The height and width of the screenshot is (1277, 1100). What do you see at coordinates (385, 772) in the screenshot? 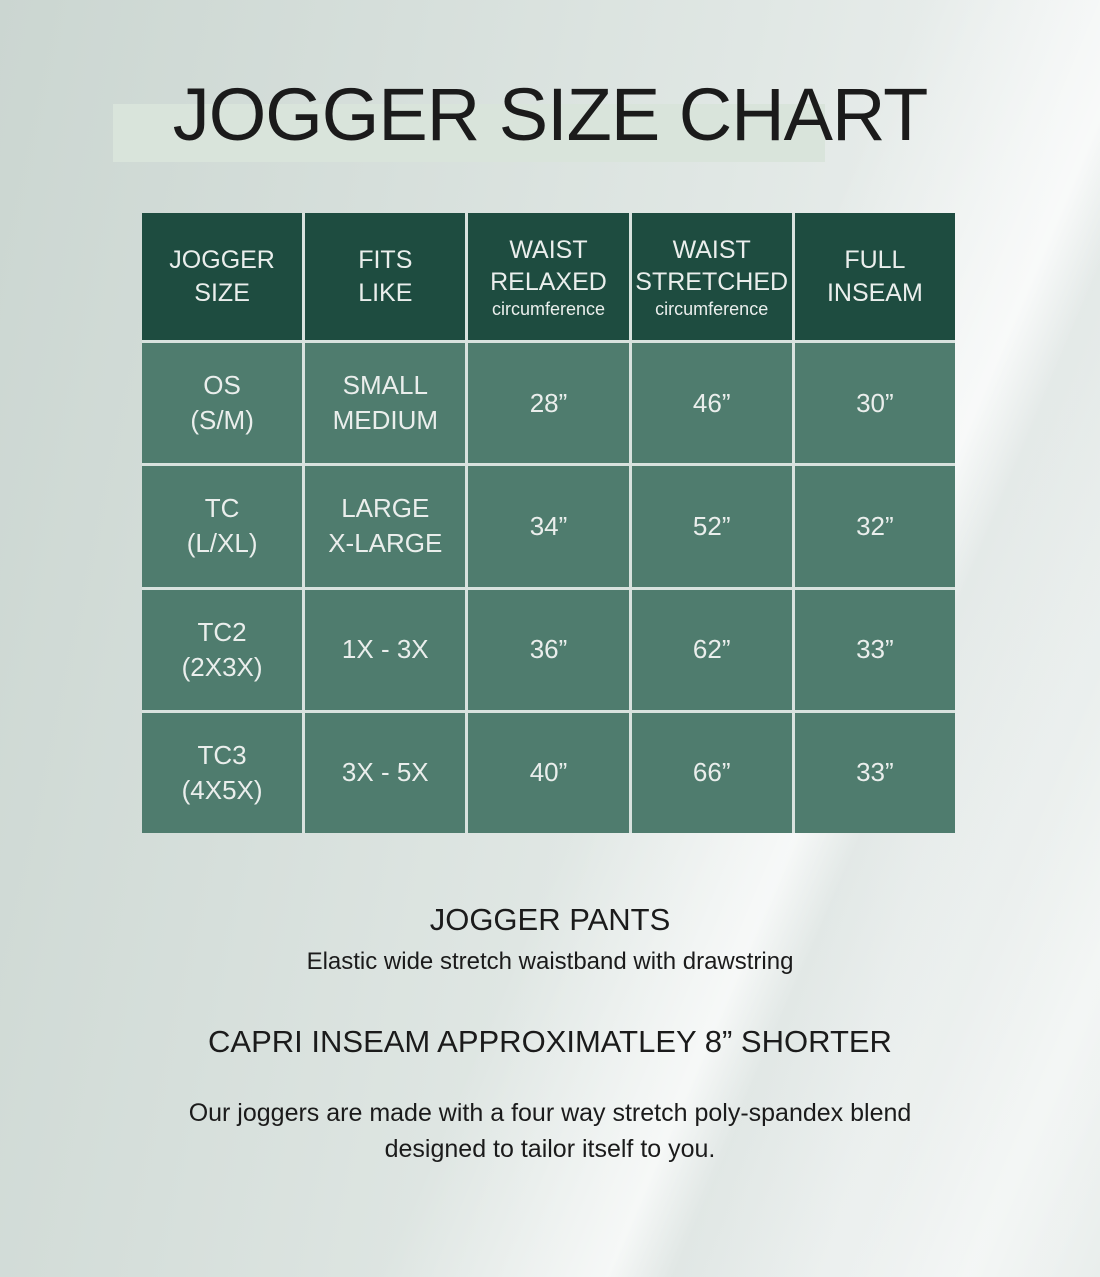
I see `cell-fits-tc3: 3X - 5X` at bounding box center [385, 772].